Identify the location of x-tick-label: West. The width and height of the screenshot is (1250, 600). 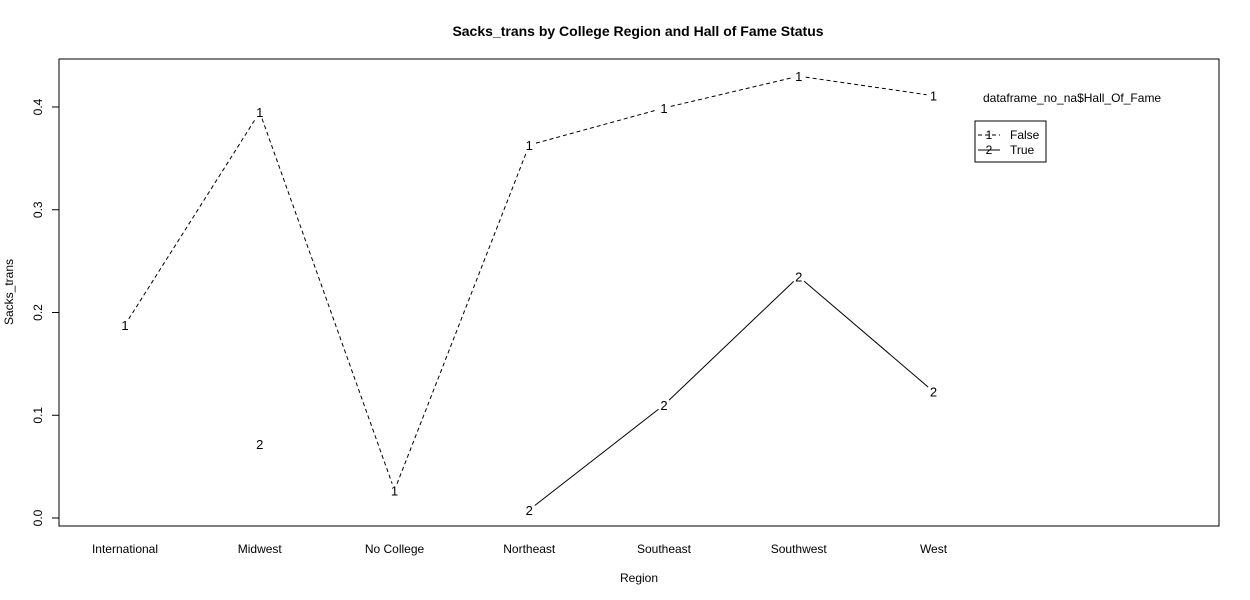
(934, 549).